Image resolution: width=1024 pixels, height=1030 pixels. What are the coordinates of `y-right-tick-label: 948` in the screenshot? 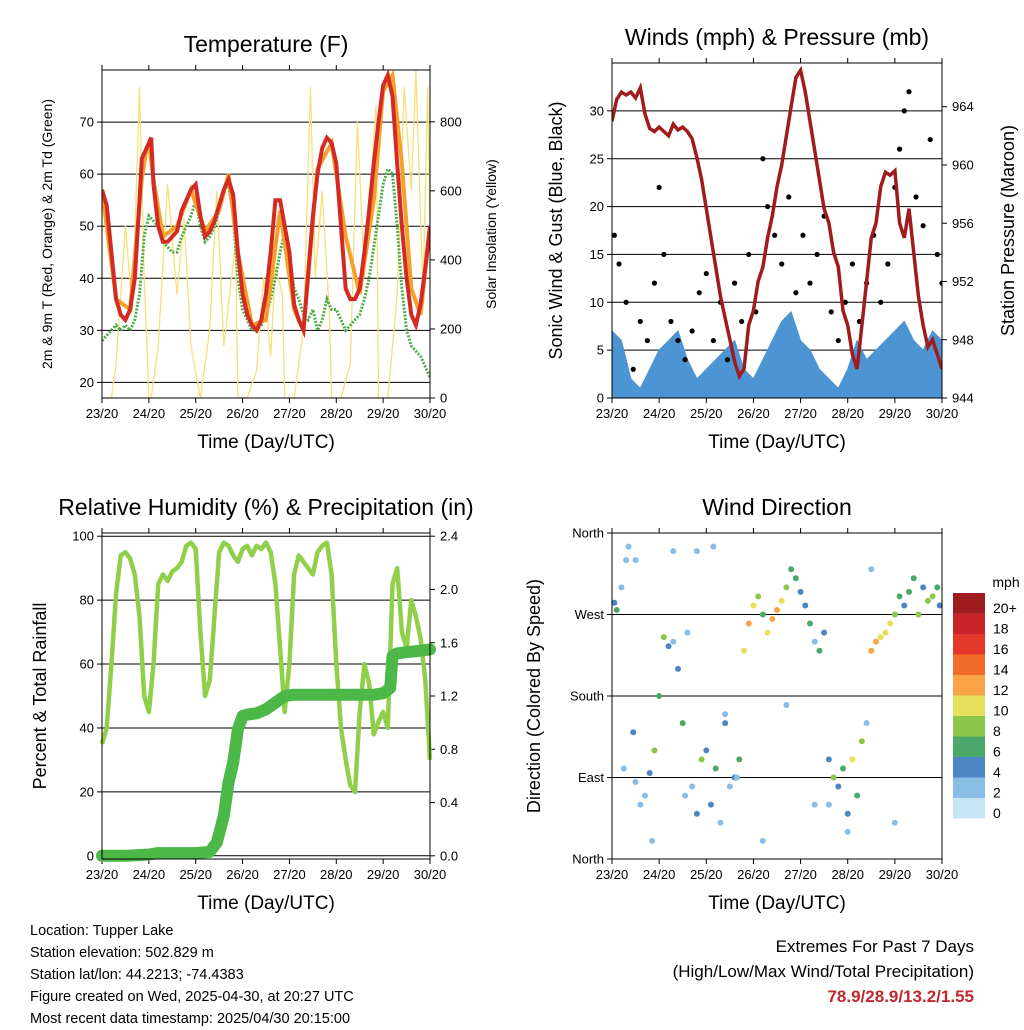 It's located at (963, 339).